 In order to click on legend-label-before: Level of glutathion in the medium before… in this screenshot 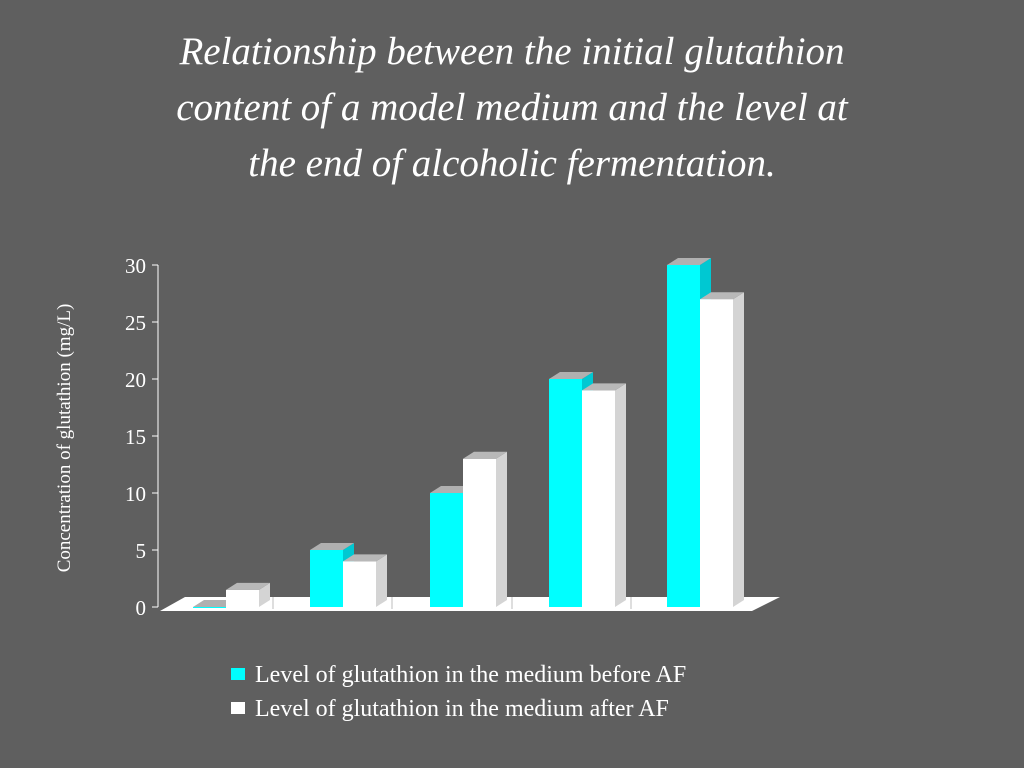, I will do `click(471, 675)`.